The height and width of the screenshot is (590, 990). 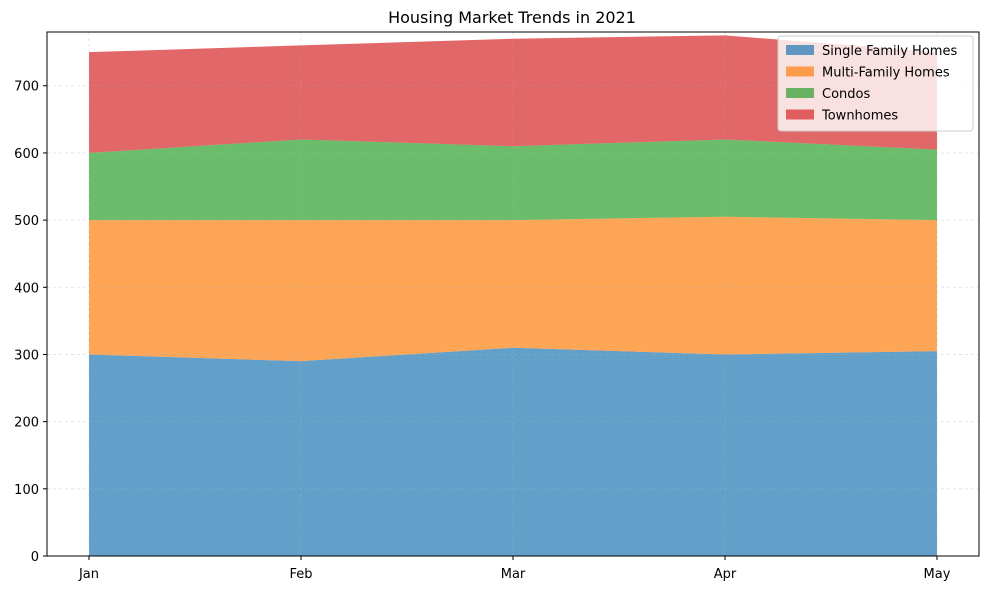 What do you see at coordinates (859, 116) in the screenshot?
I see `legend-label: Townhomes` at bounding box center [859, 116].